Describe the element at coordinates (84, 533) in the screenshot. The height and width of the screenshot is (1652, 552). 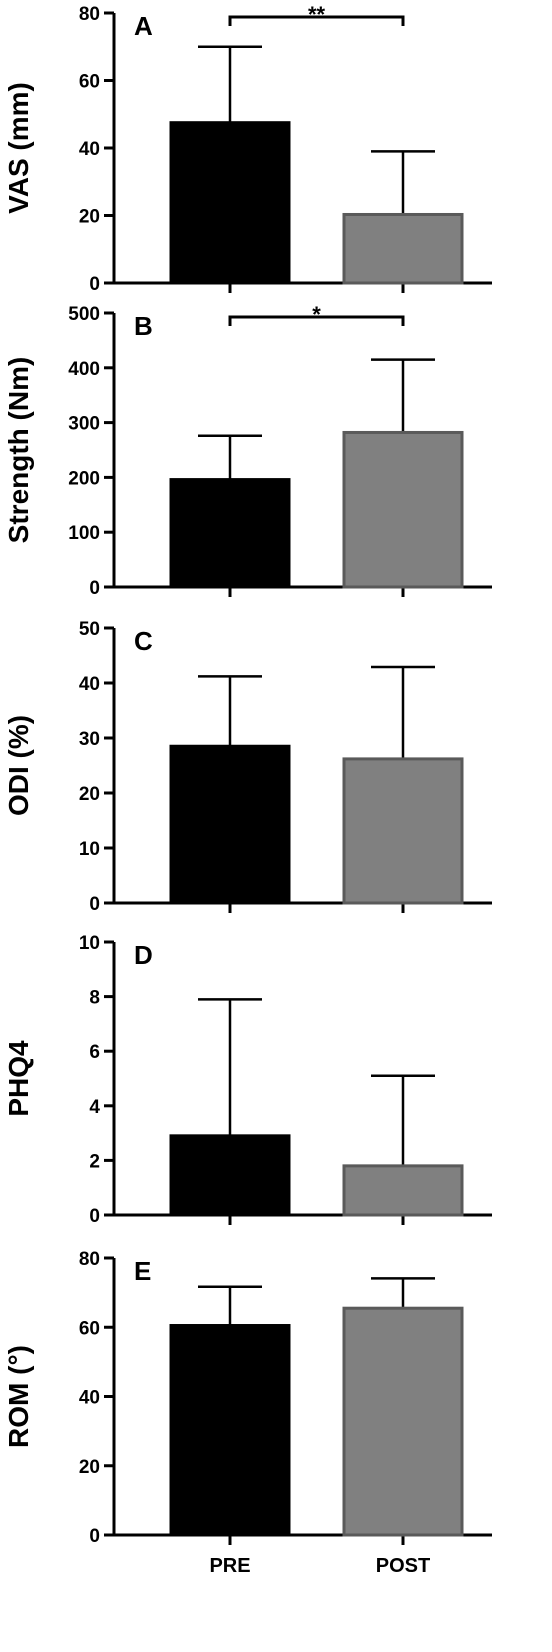
I see `y-tick-label: 100` at that location.